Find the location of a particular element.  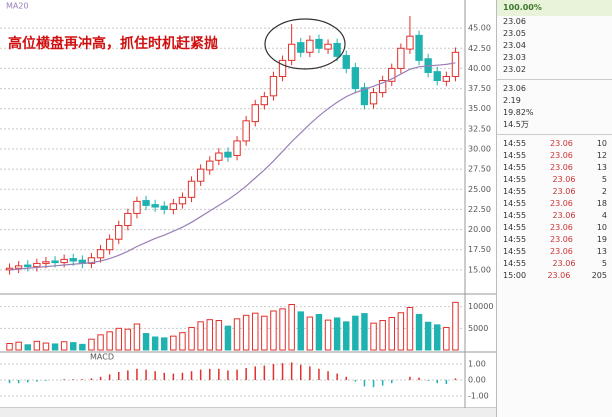

percent: 100.00% is located at coordinates (554, 8).